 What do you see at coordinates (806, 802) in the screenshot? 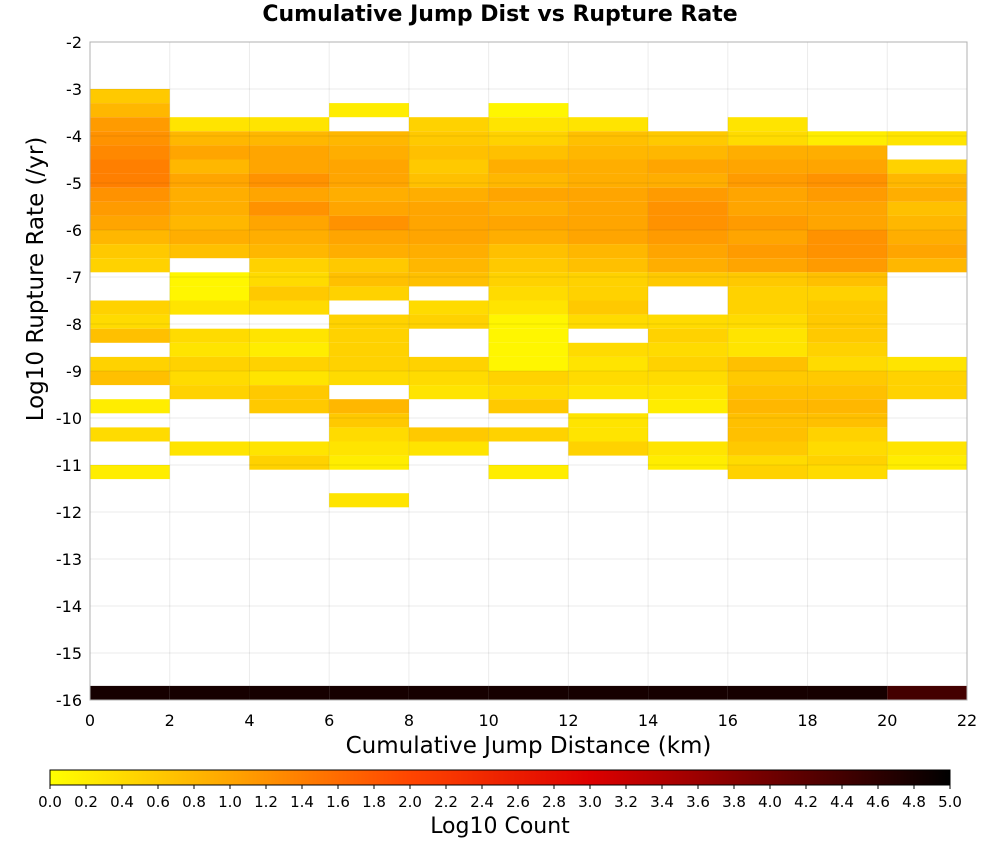
I see `colorbar-tick-label: 4.2` at bounding box center [806, 802].